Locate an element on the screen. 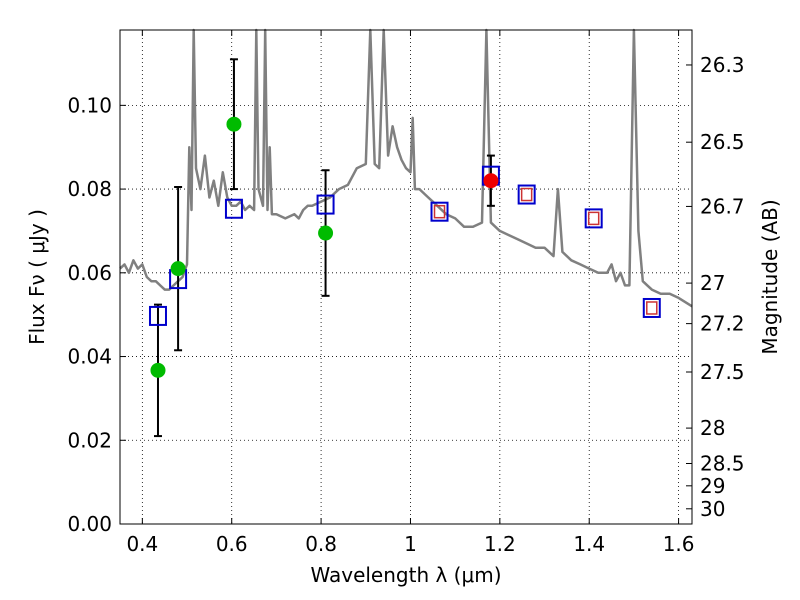  right-tick-label: 27.2 is located at coordinates (722, 324).